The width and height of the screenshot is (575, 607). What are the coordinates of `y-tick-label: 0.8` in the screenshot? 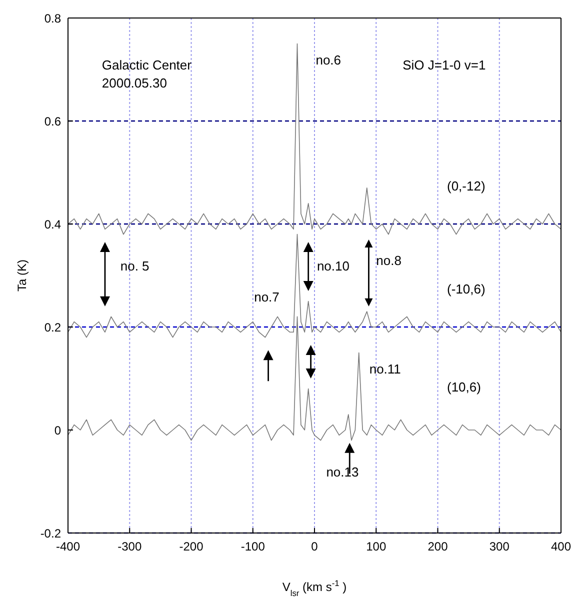 It's located at (53, 18).